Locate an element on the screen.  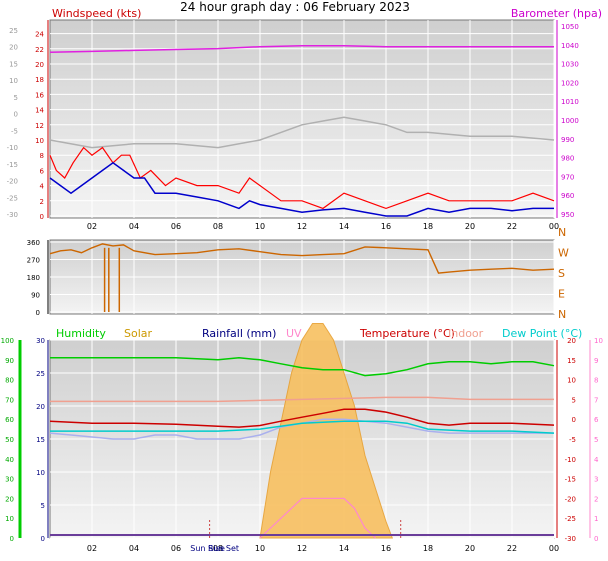
x-tick-label-top: 00 is located at coordinates (554, 226).